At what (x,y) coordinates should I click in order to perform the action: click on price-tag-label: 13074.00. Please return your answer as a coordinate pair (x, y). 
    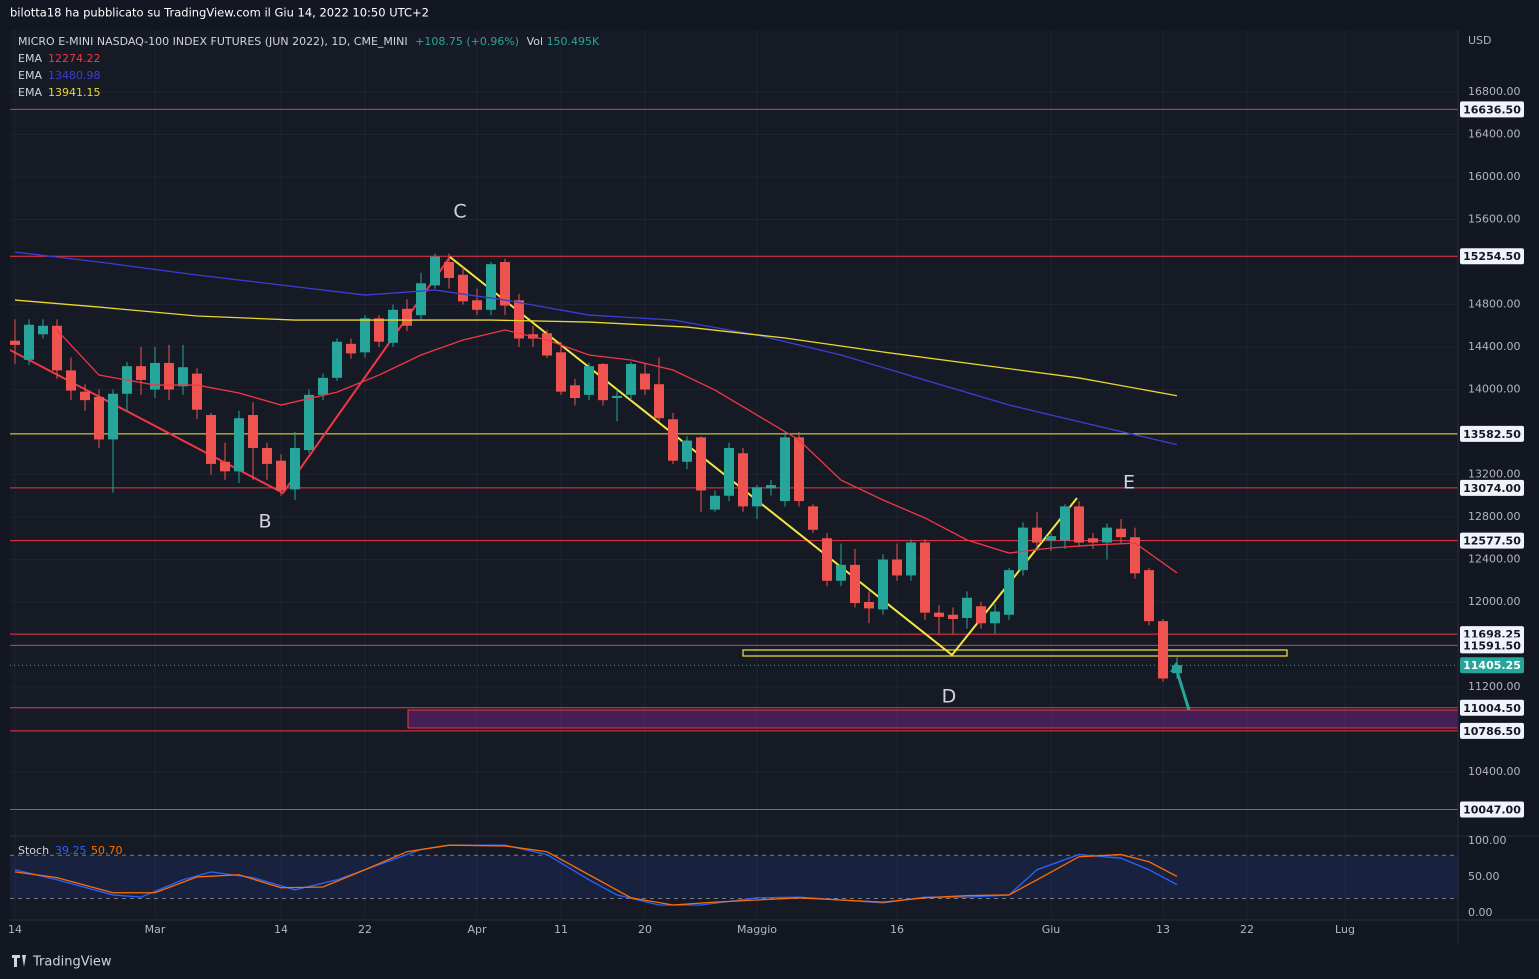
    Looking at the image, I should click on (1492, 488).